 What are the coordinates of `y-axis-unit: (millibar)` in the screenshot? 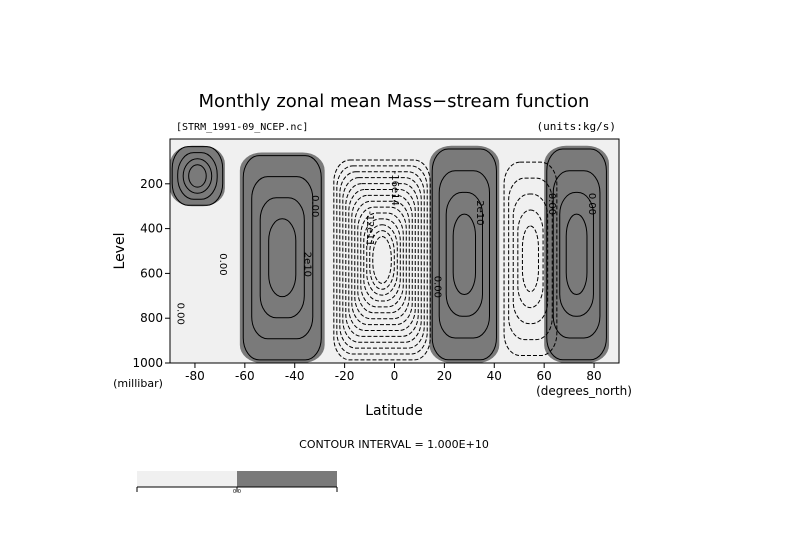 It's located at (138, 383).